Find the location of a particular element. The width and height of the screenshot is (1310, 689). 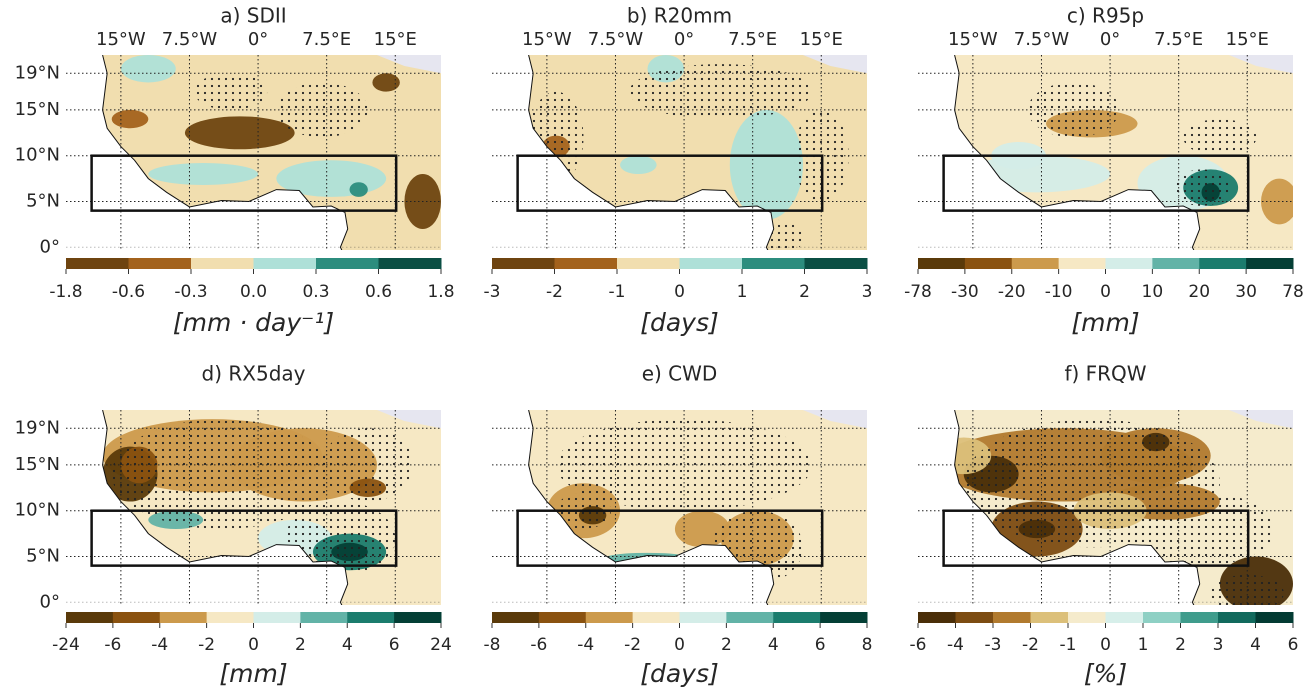

colorbar-tick-label: 0.0 is located at coordinates (253, 292).